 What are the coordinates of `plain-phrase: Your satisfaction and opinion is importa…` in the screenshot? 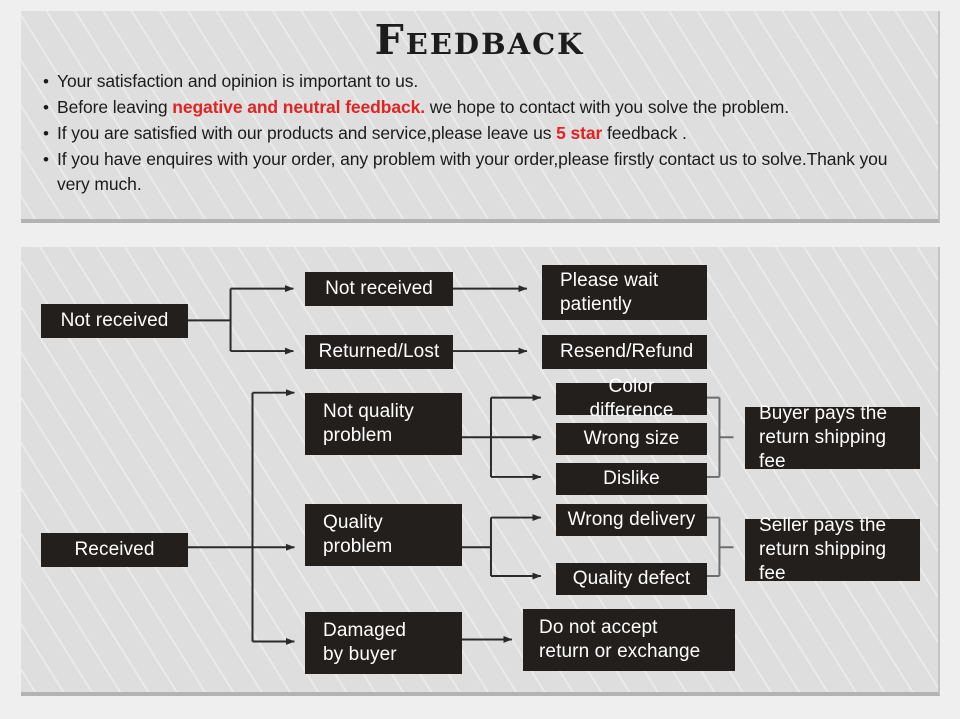 It's located at (238, 81).